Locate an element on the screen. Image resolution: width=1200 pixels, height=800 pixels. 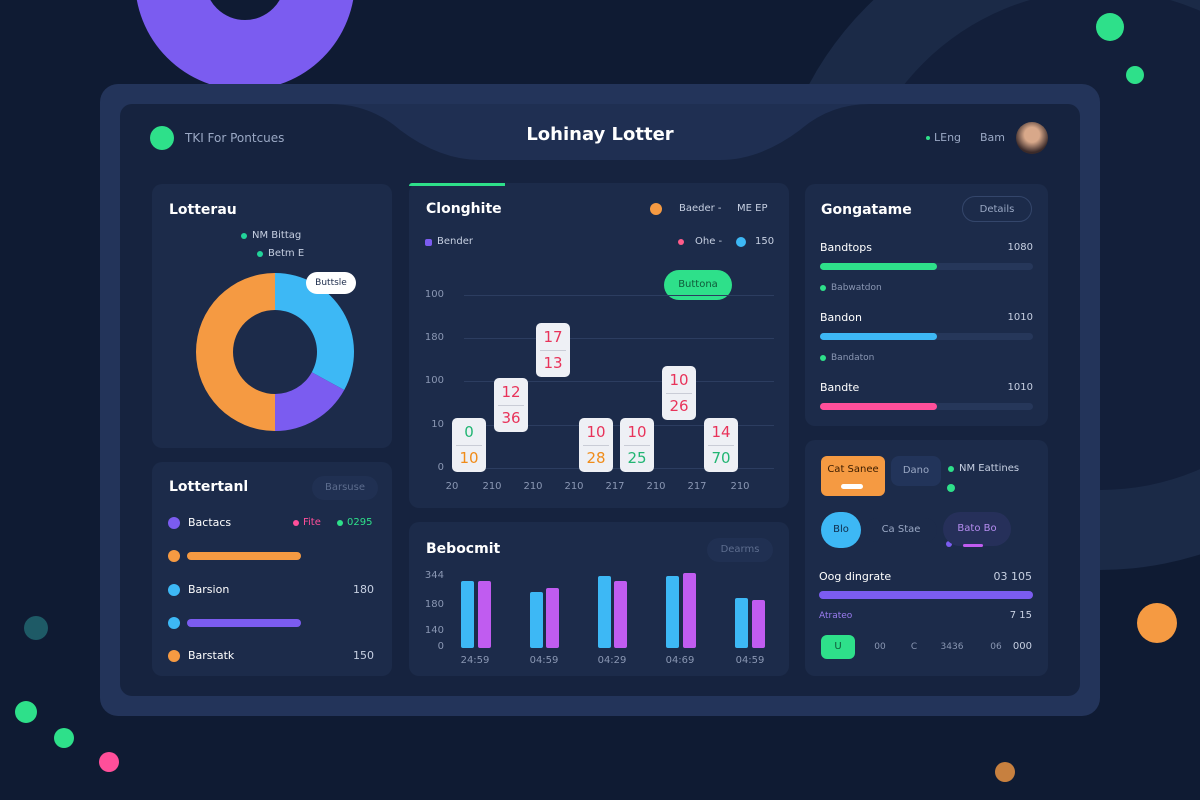
button: Details is located at coordinates (997, 209).